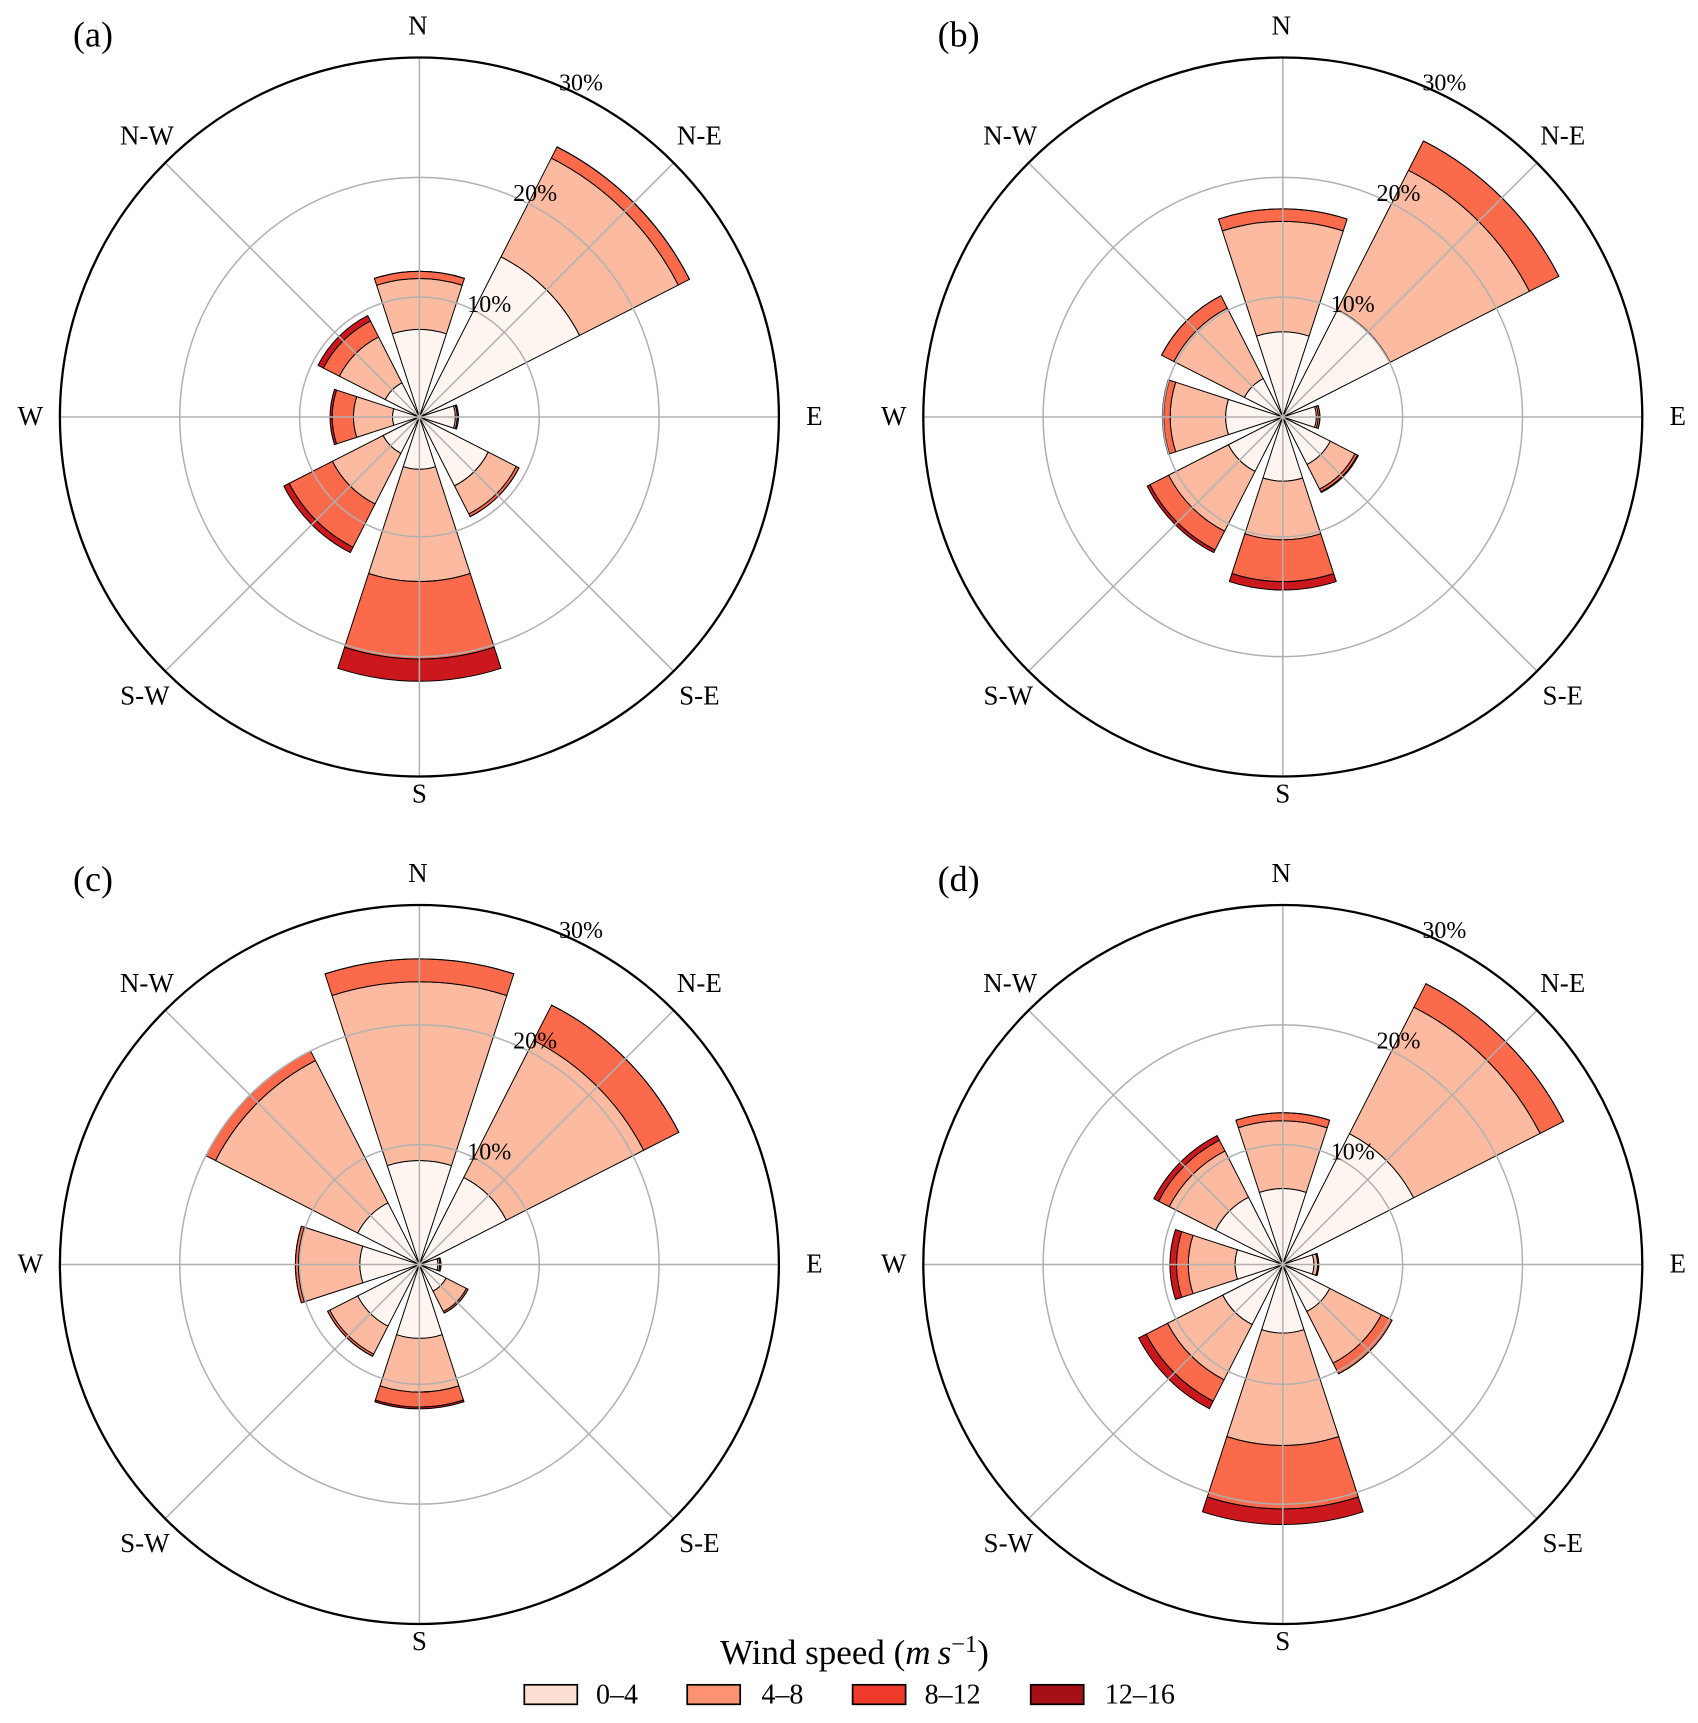 The width and height of the screenshot is (1698, 1723). What do you see at coordinates (93, 879) in the screenshot?
I see `svg-text: (c)` at bounding box center [93, 879].